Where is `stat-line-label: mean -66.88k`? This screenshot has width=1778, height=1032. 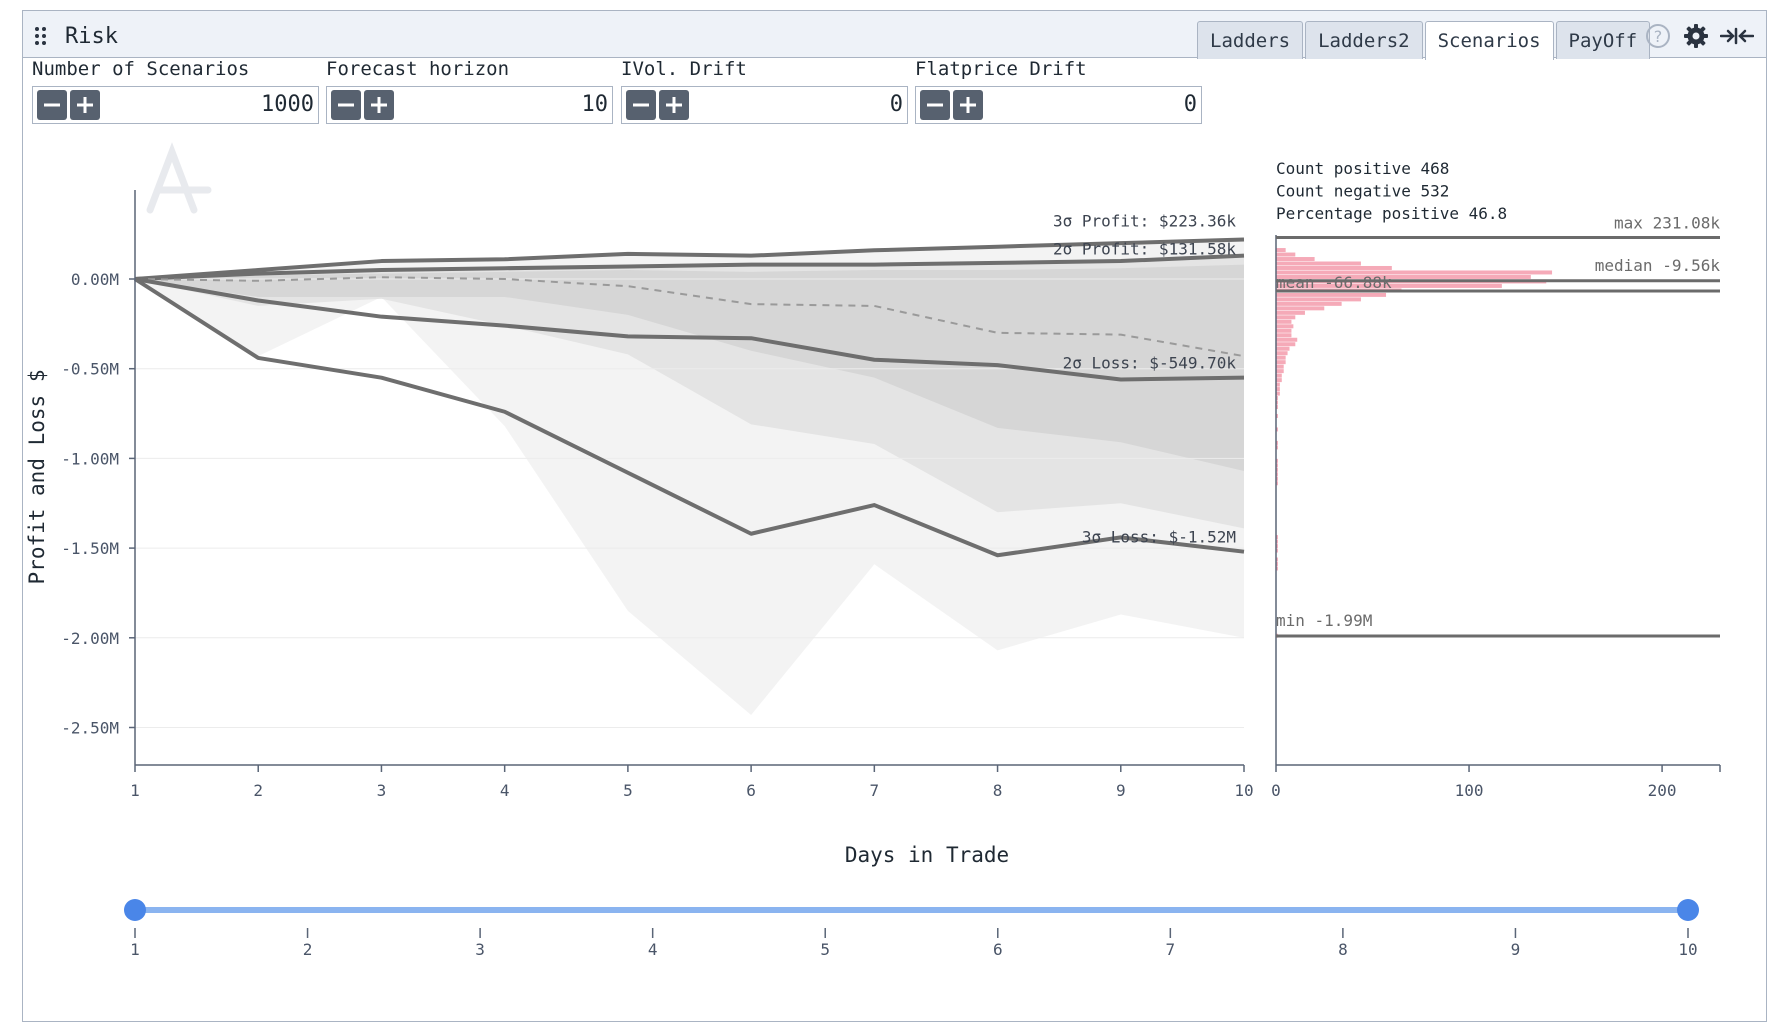 stat-line-label: mean -66.88k is located at coordinates (1334, 282).